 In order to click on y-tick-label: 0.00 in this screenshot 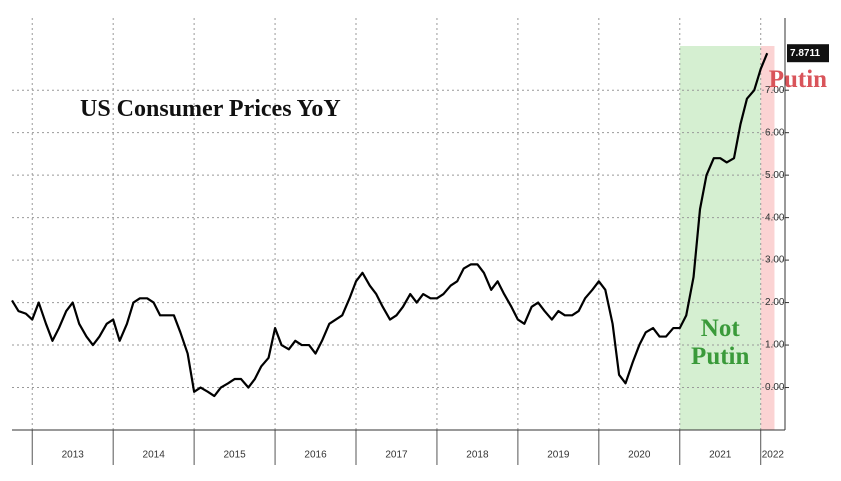, I will do `click(775, 387)`.